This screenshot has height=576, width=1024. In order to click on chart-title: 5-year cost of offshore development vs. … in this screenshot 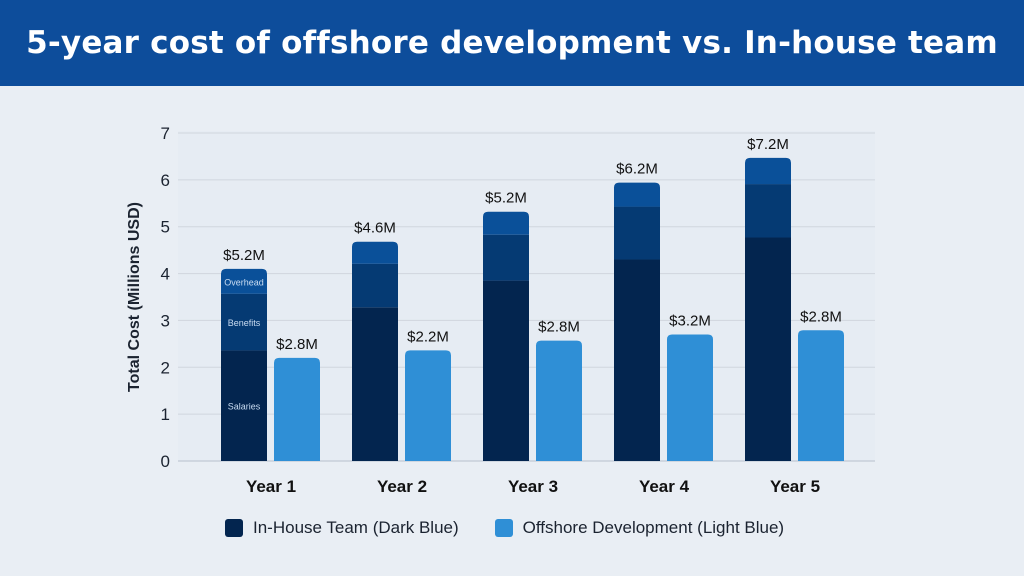, I will do `click(512, 43)`.